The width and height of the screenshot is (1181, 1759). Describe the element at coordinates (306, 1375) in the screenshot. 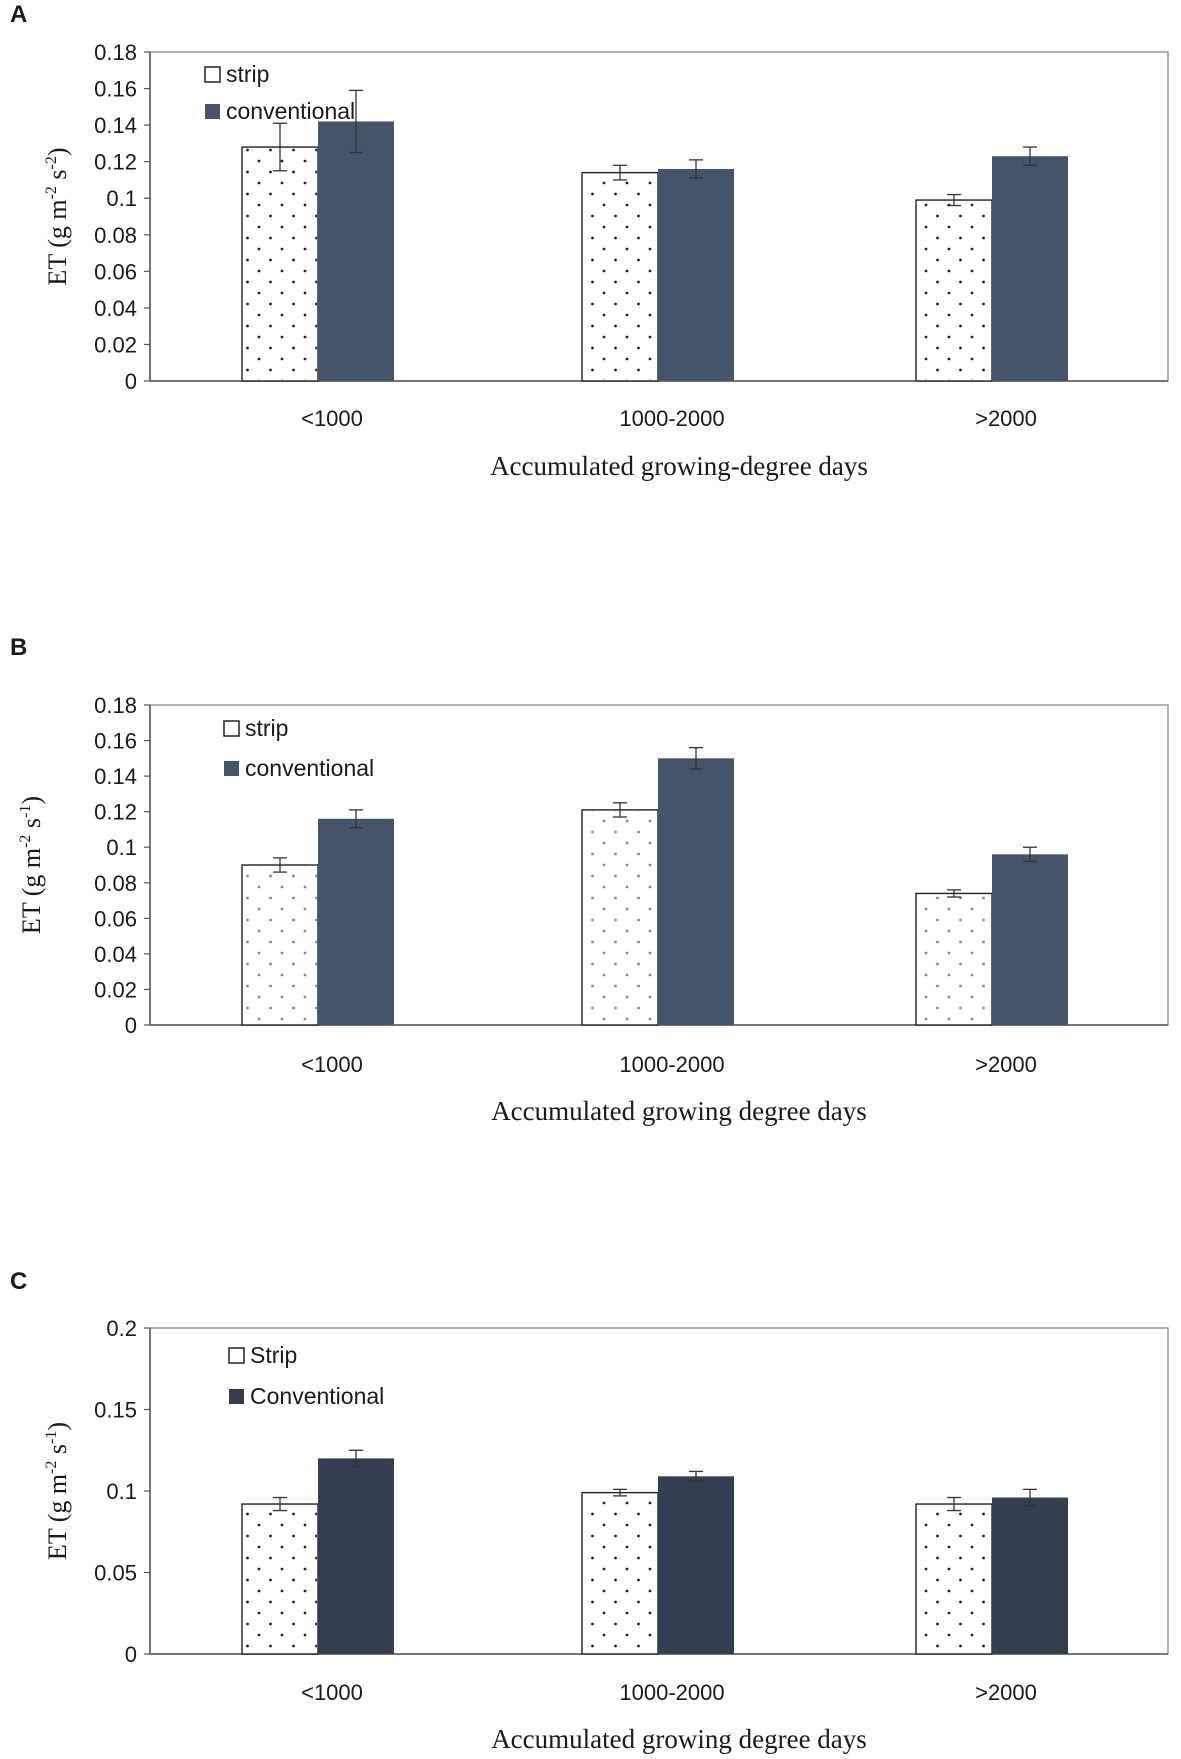

I see `legend: Strip Conventional` at that location.